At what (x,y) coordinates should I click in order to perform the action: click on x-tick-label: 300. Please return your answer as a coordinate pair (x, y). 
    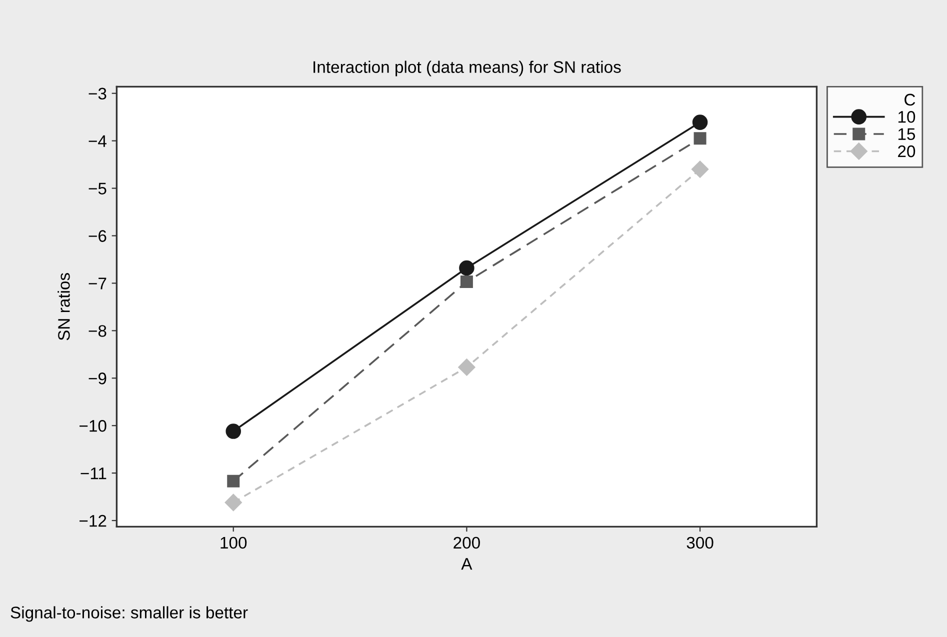
    Looking at the image, I should click on (700, 542).